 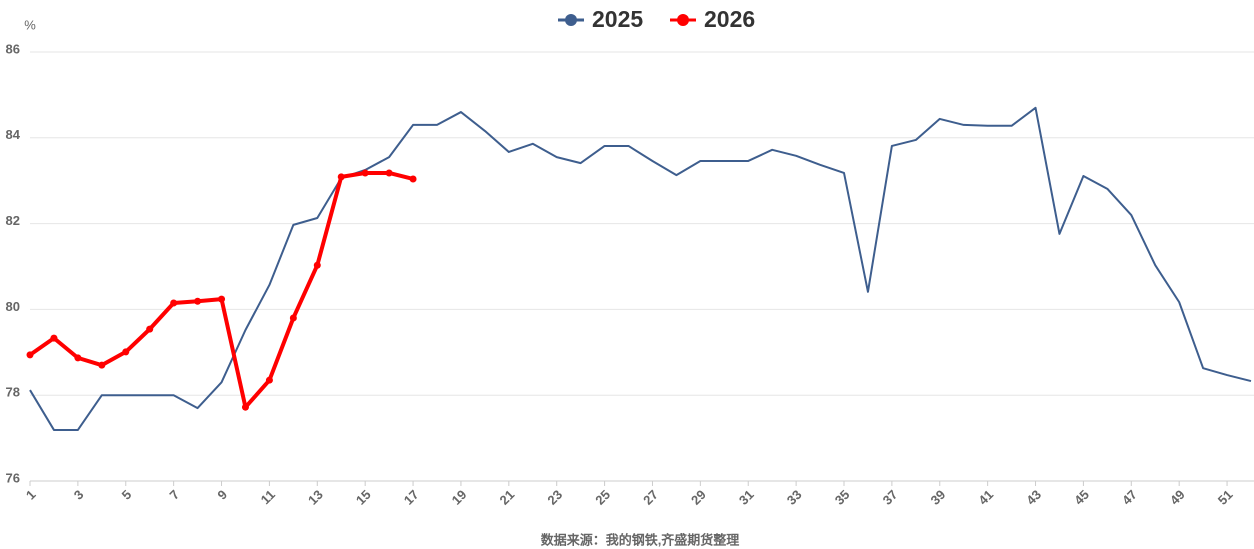 What do you see at coordinates (794, 497) in the screenshot?
I see `x-tick-label: 33` at bounding box center [794, 497].